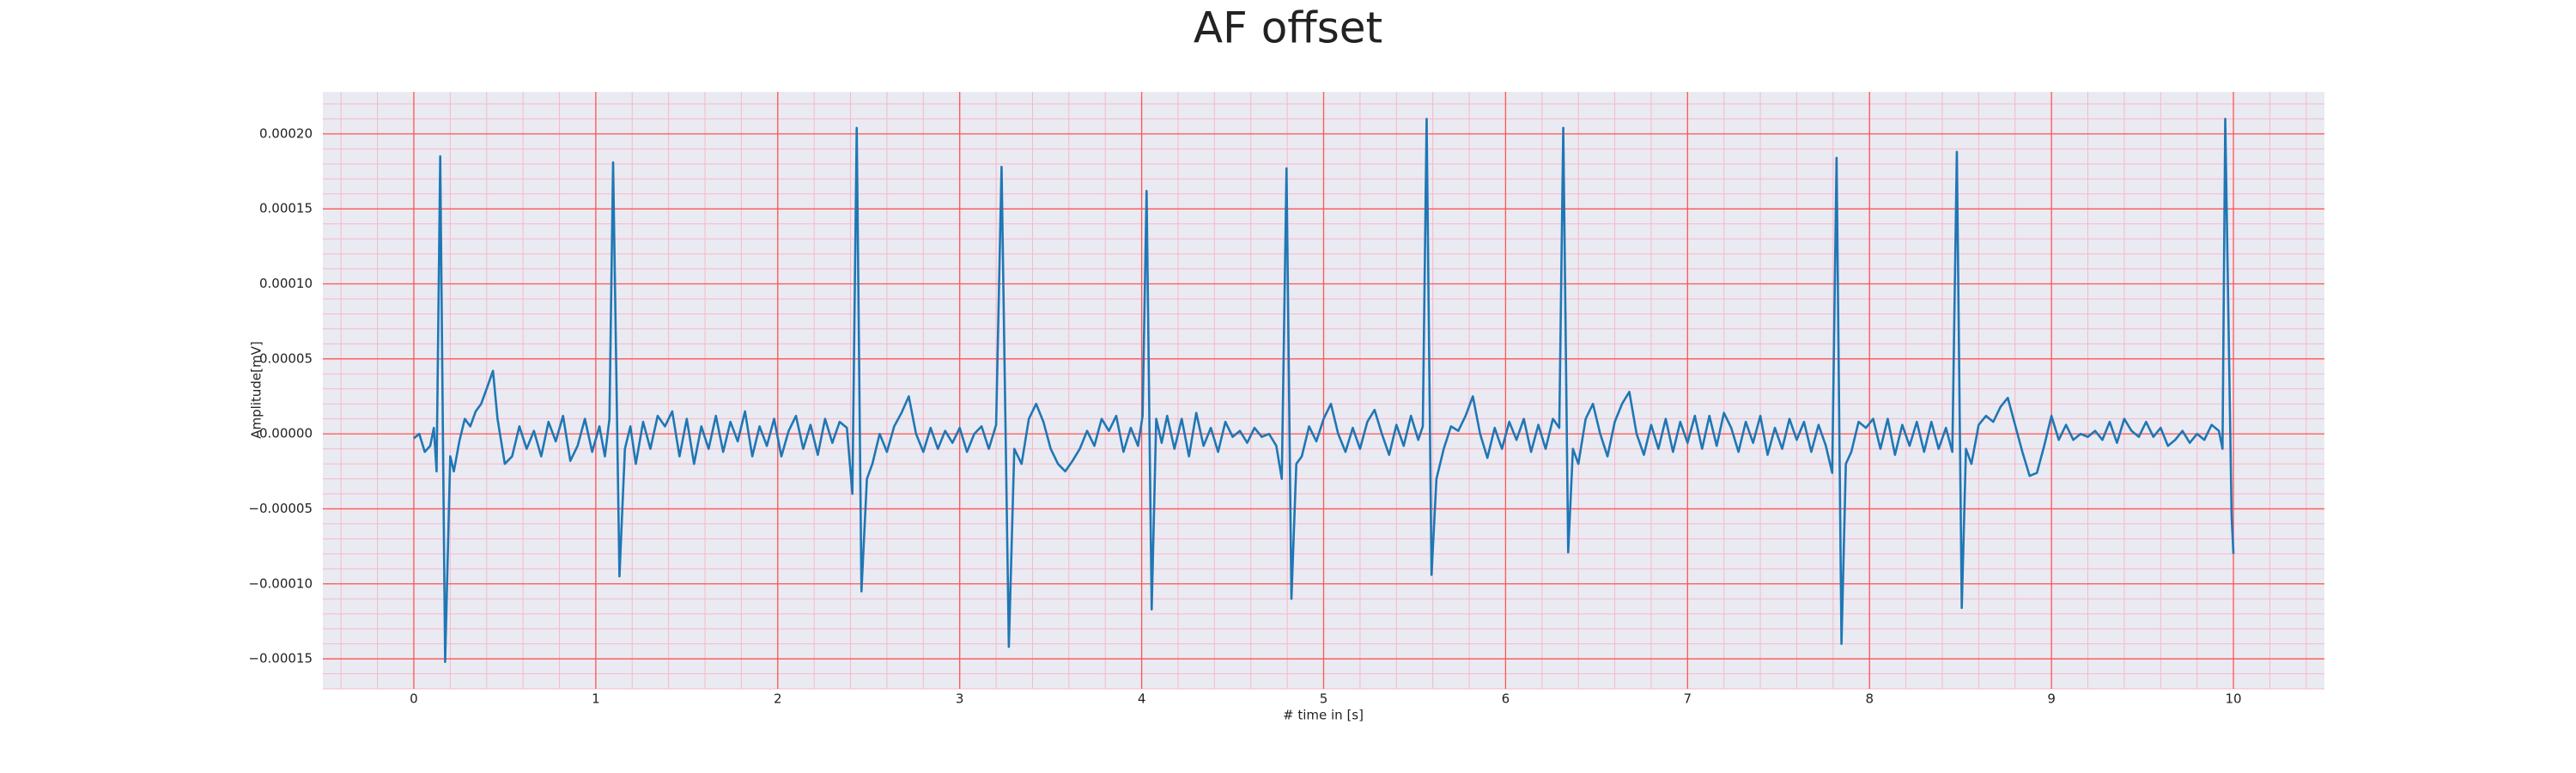 The height and width of the screenshot is (773, 2576). Describe the element at coordinates (1323, 715) in the screenshot. I see `x-axis-label: # time in [s]` at that location.